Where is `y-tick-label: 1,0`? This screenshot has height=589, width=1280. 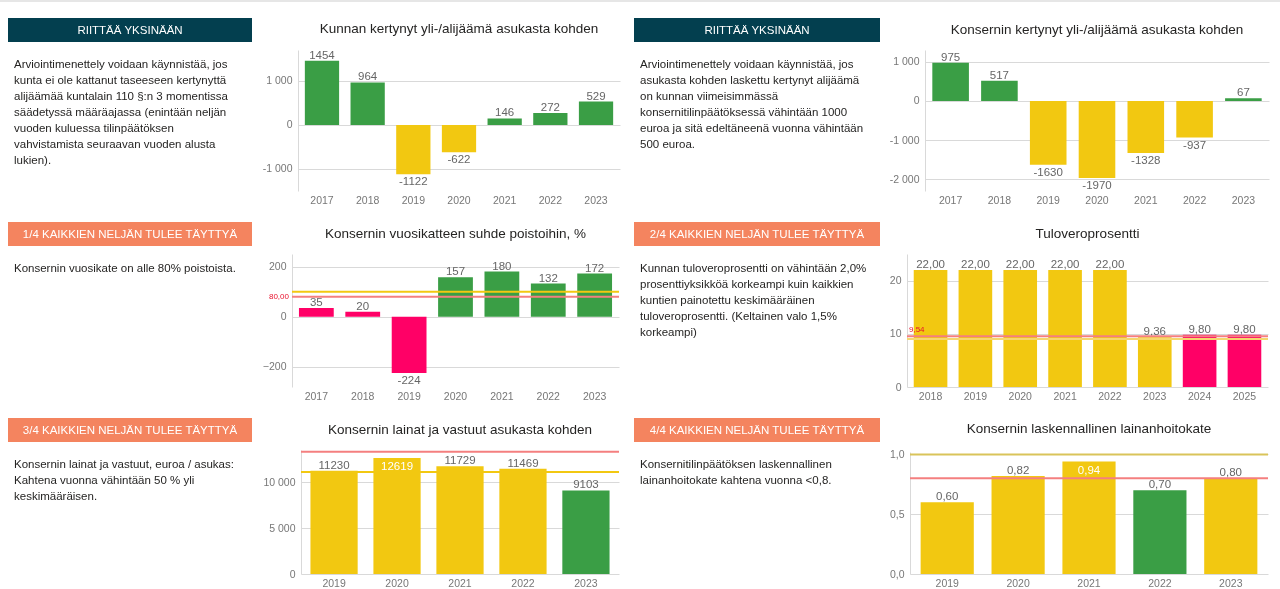
y-tick-label: 1,0 is located at coordinates (897, 453).